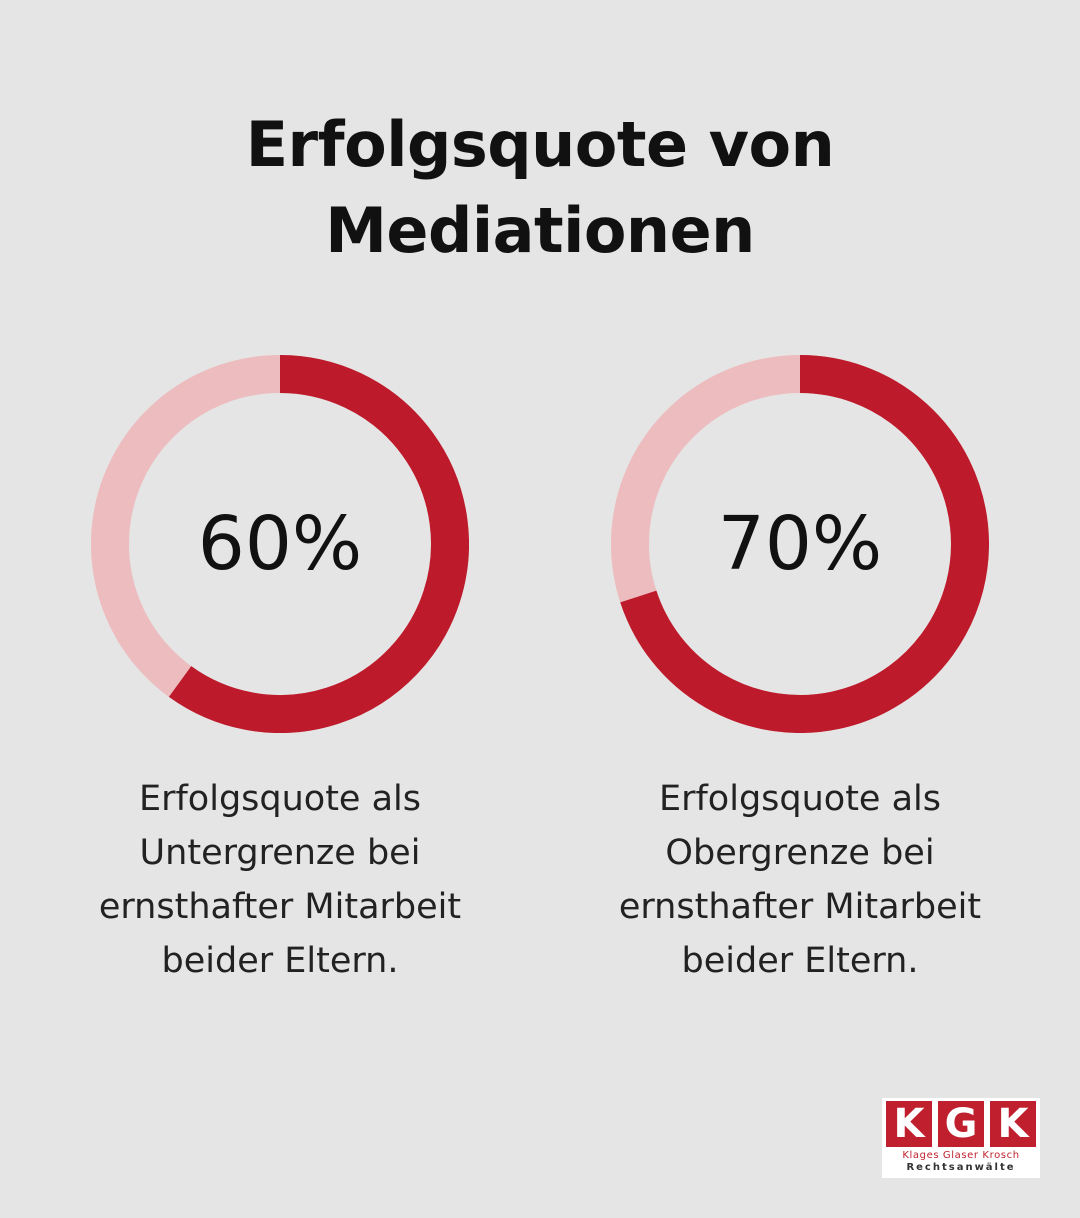 The height and width of the screenshot is (1218, 1080). Describe the element at coordinates (800, 853) in the screenshot. I see `donut-2-description-line: Obergrenze bei` at that location.